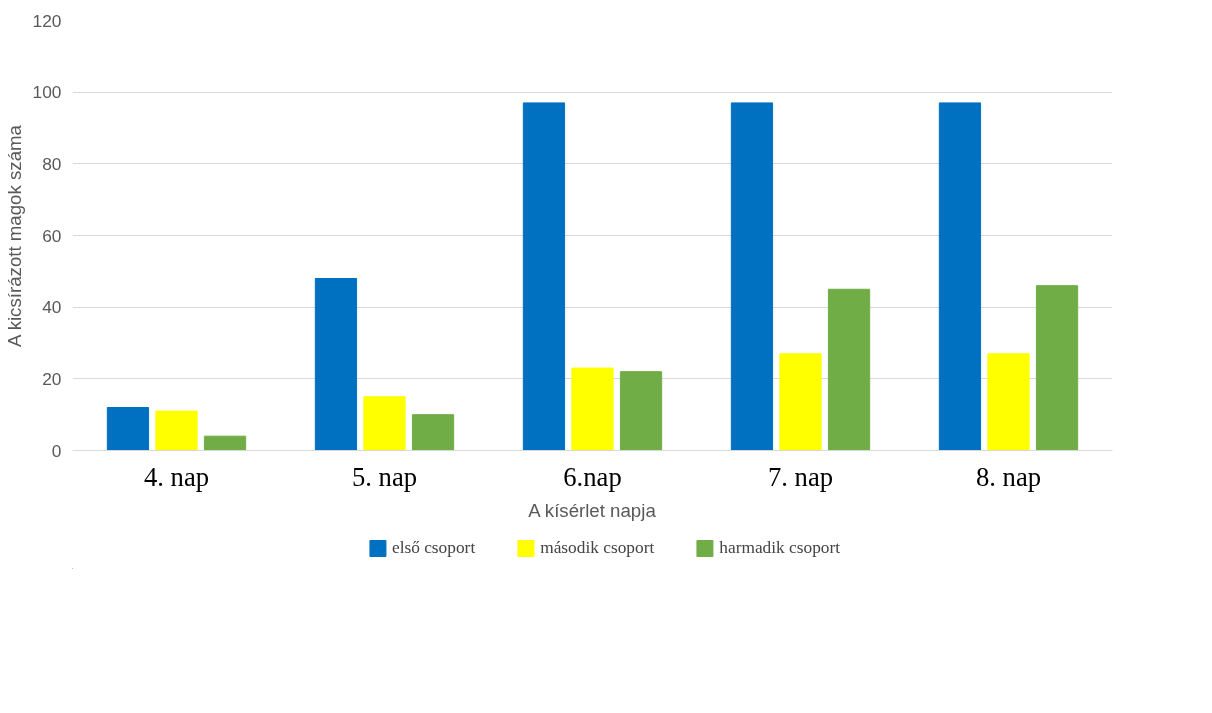  What do you see at coordinates (52, 235) in the screenshot?
I see `y-tick-label: 60` at bounding box center [52, 235].